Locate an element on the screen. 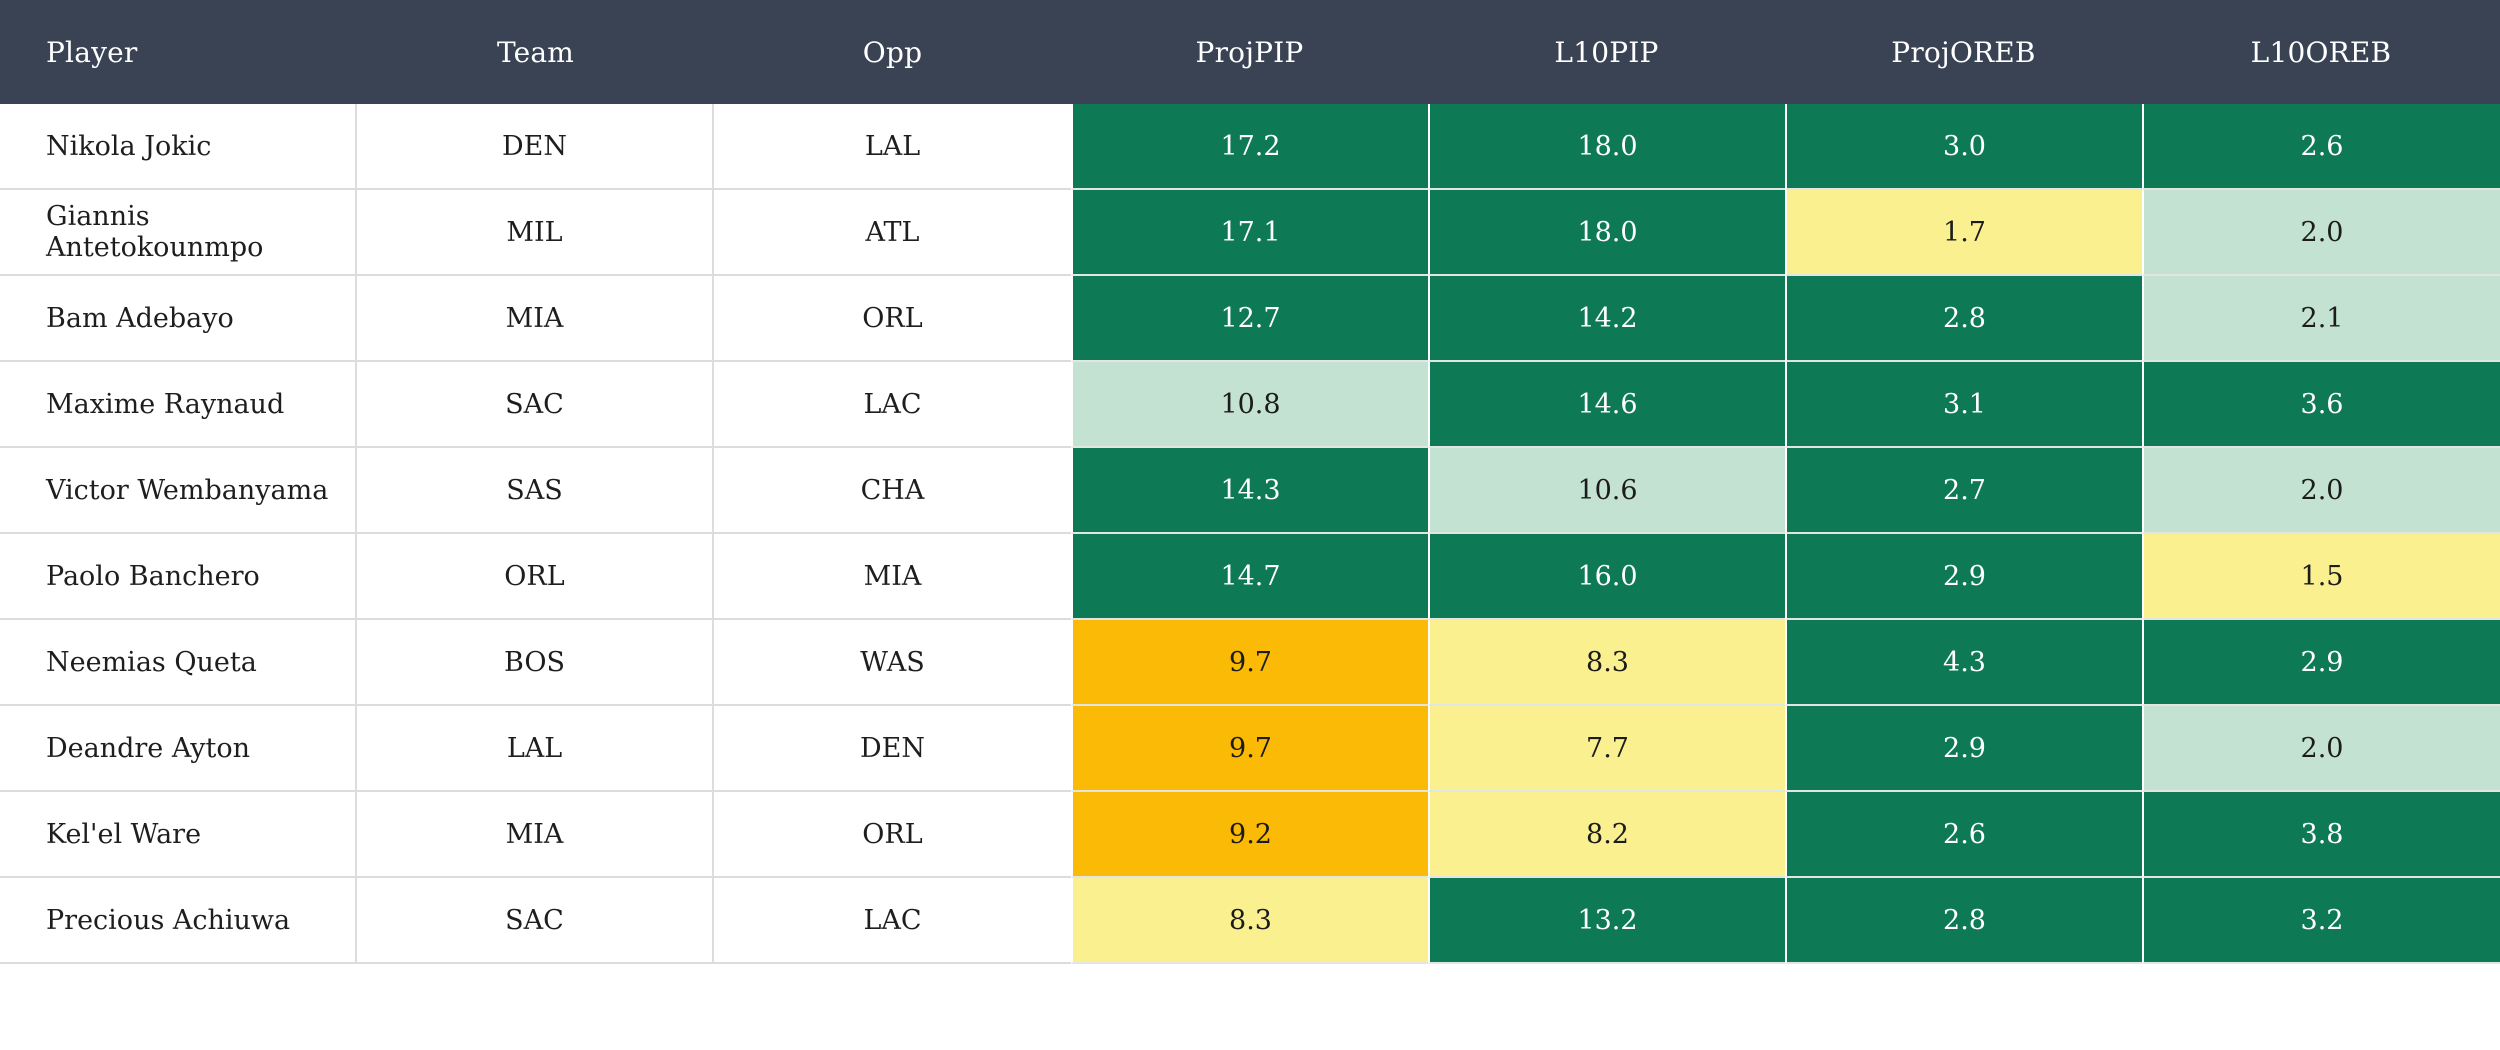 This screenshot has height=1050, width=2500. player-name-cell: Nikola Jokic is located at coordinates (178, 147).